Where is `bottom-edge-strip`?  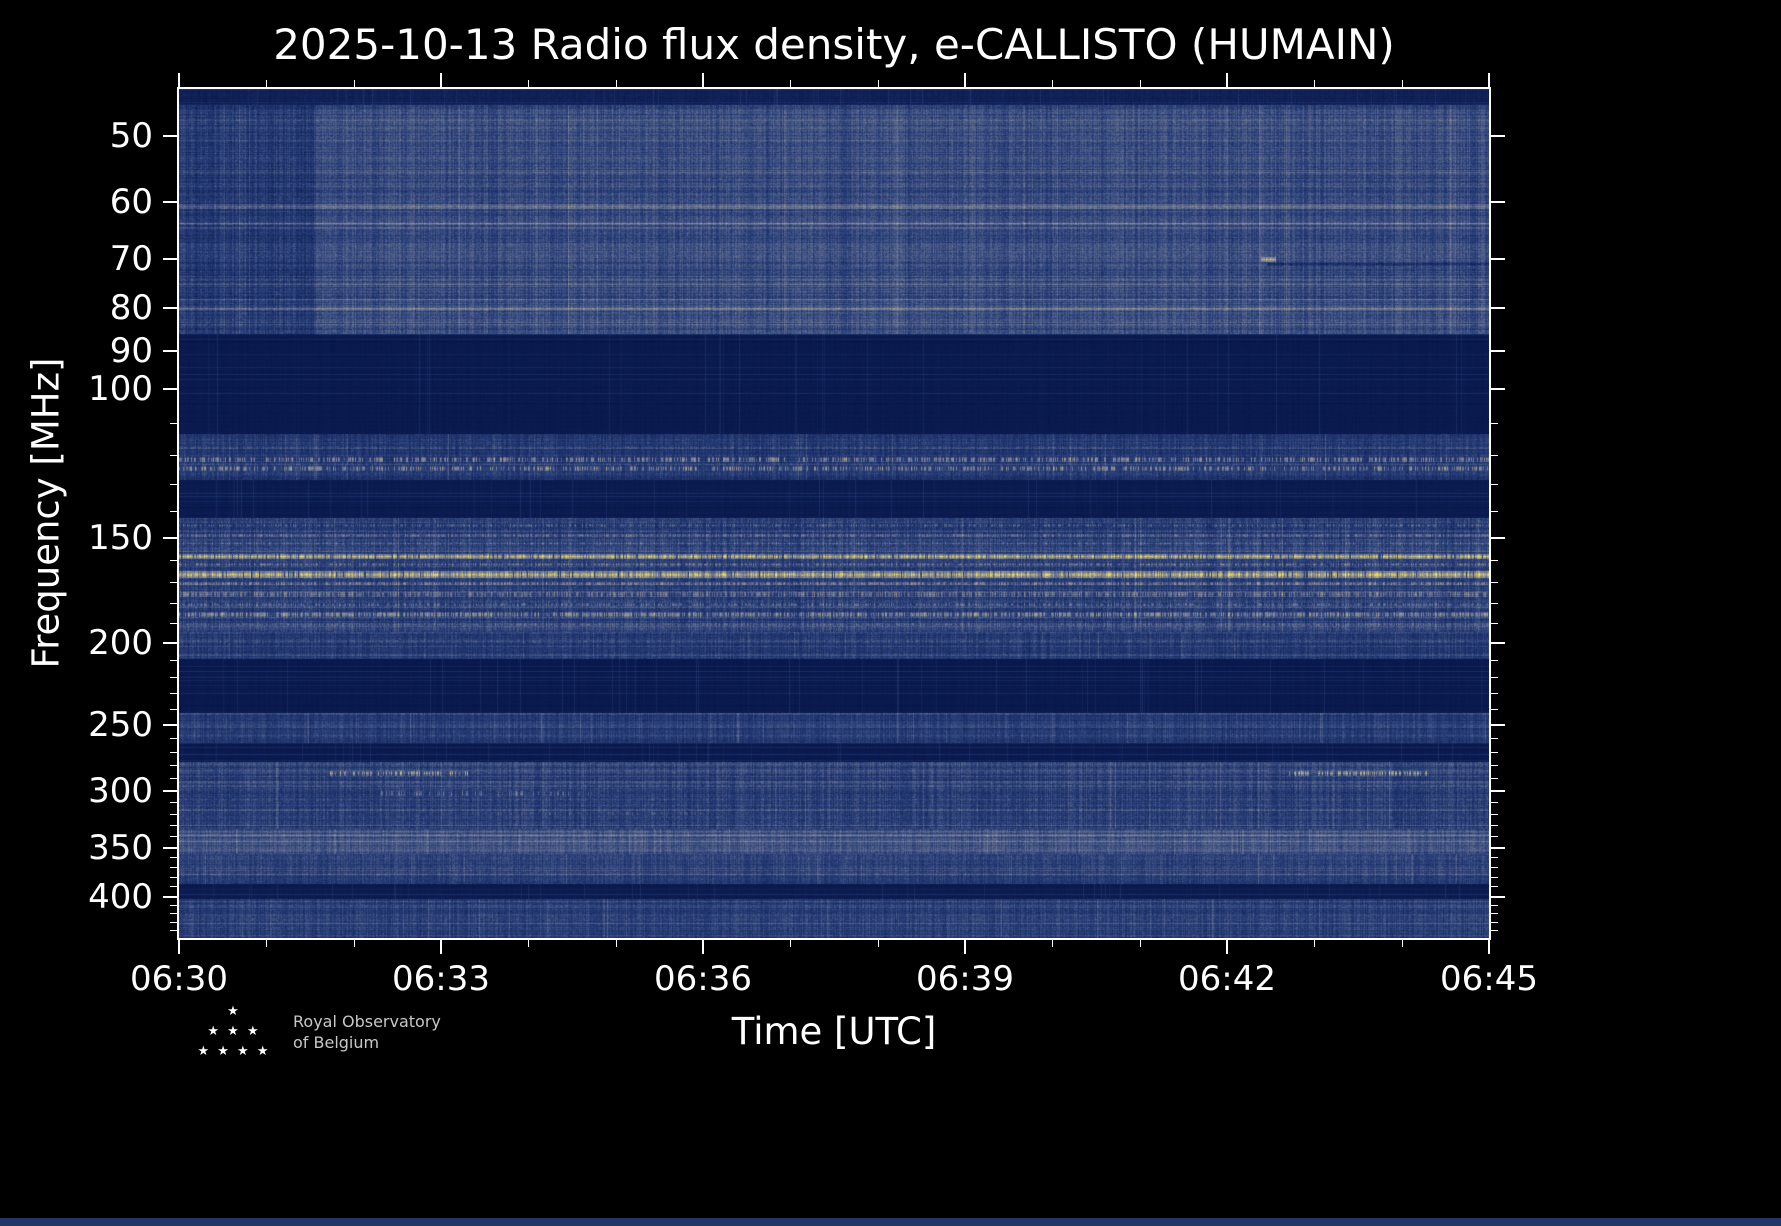
bottom-edge-strip is located at coordinates (890, 1222).